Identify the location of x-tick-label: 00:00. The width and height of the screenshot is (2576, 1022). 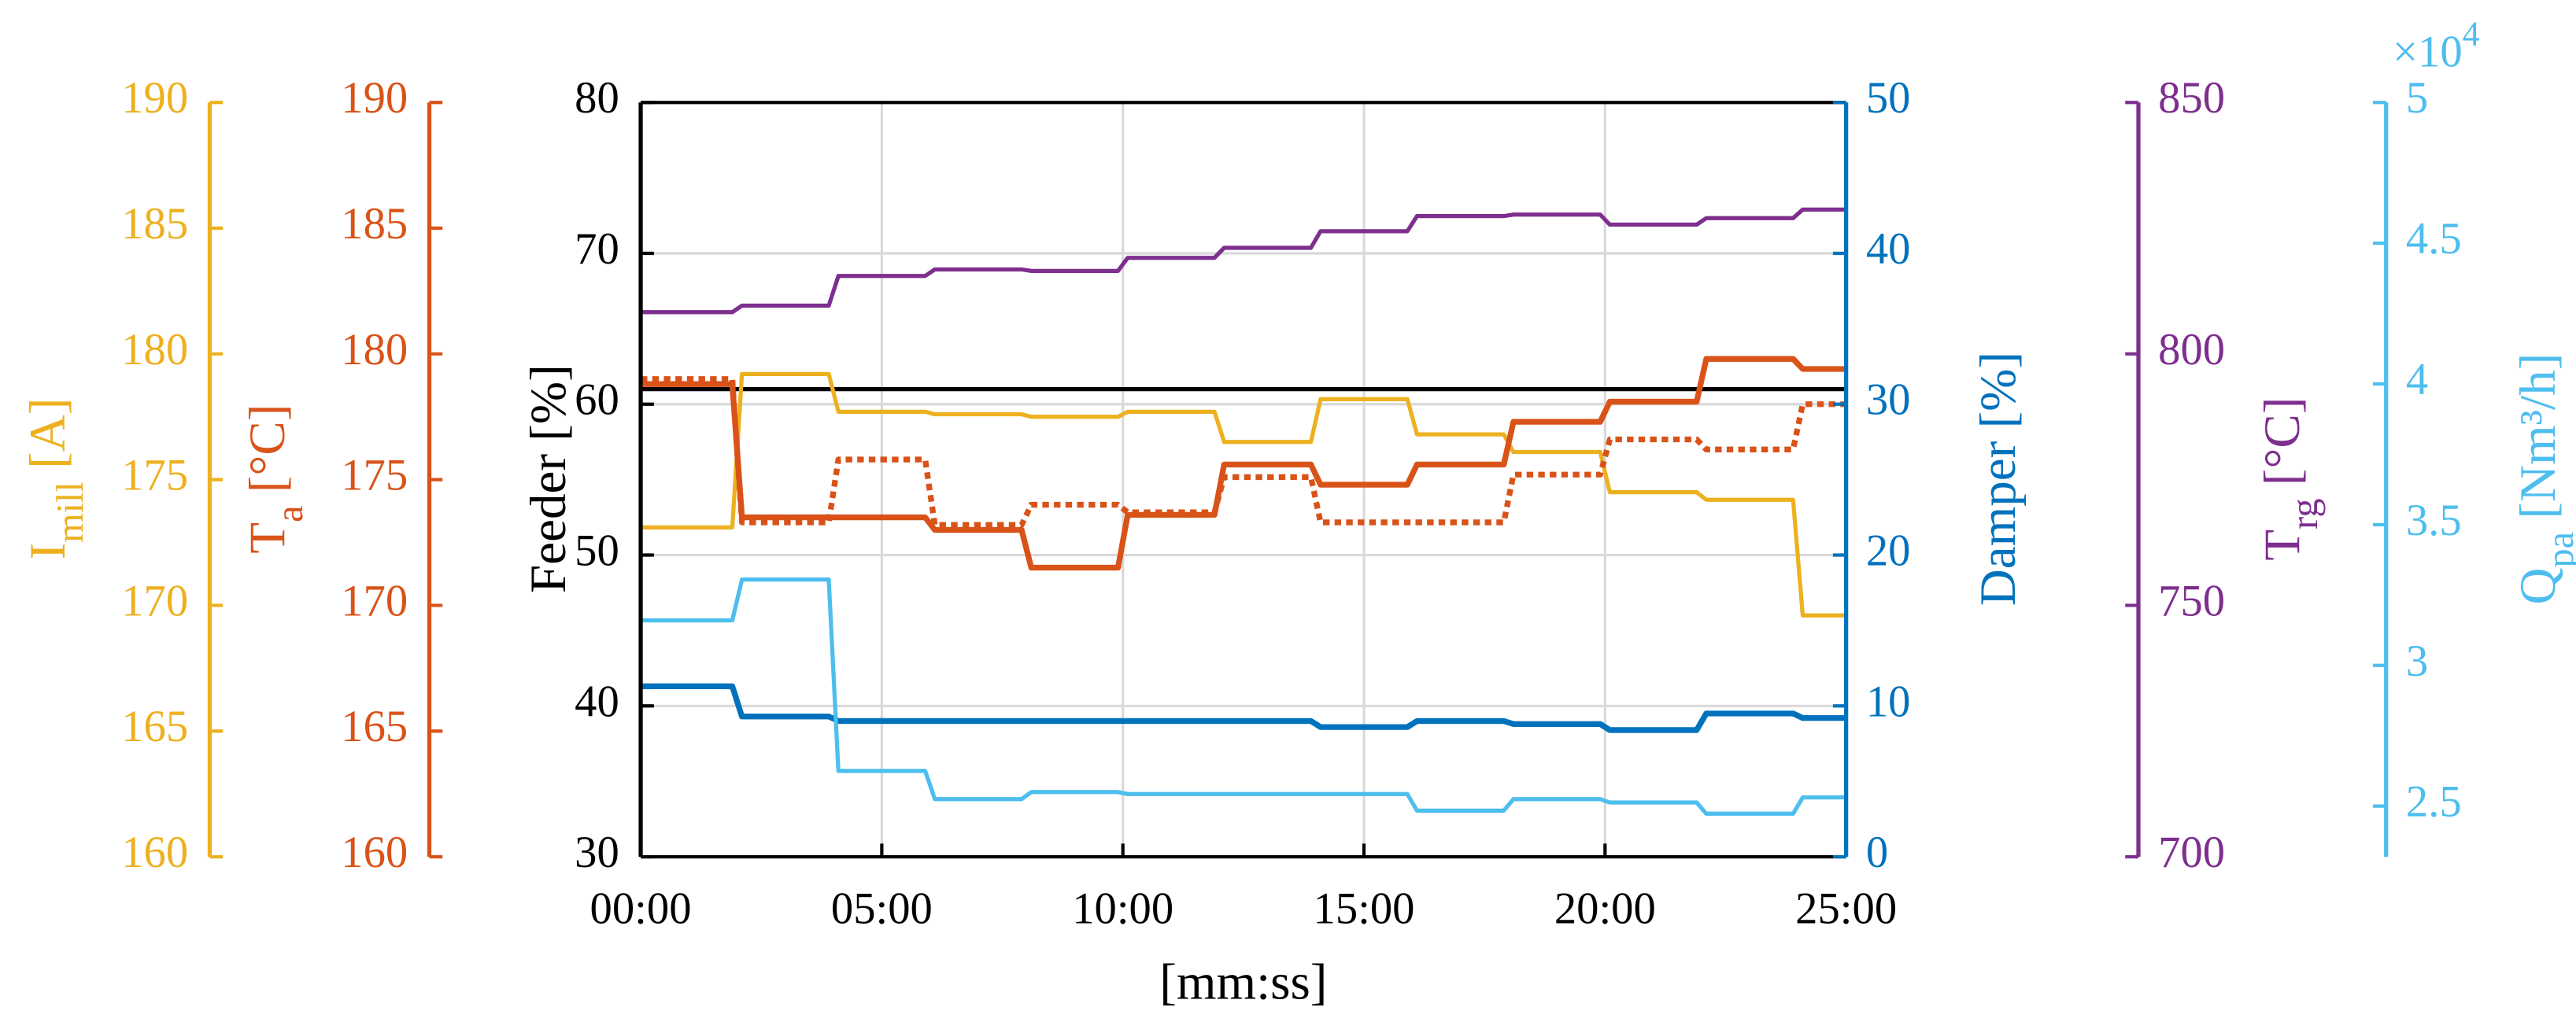
(641, 908).